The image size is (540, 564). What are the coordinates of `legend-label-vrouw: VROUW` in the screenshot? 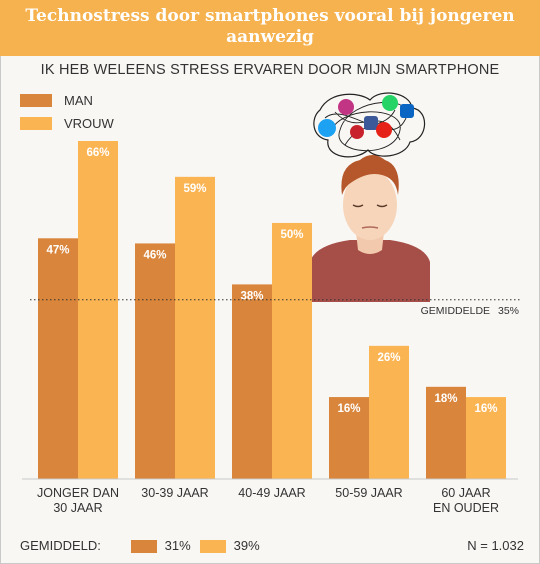 It's located at (89, 123).